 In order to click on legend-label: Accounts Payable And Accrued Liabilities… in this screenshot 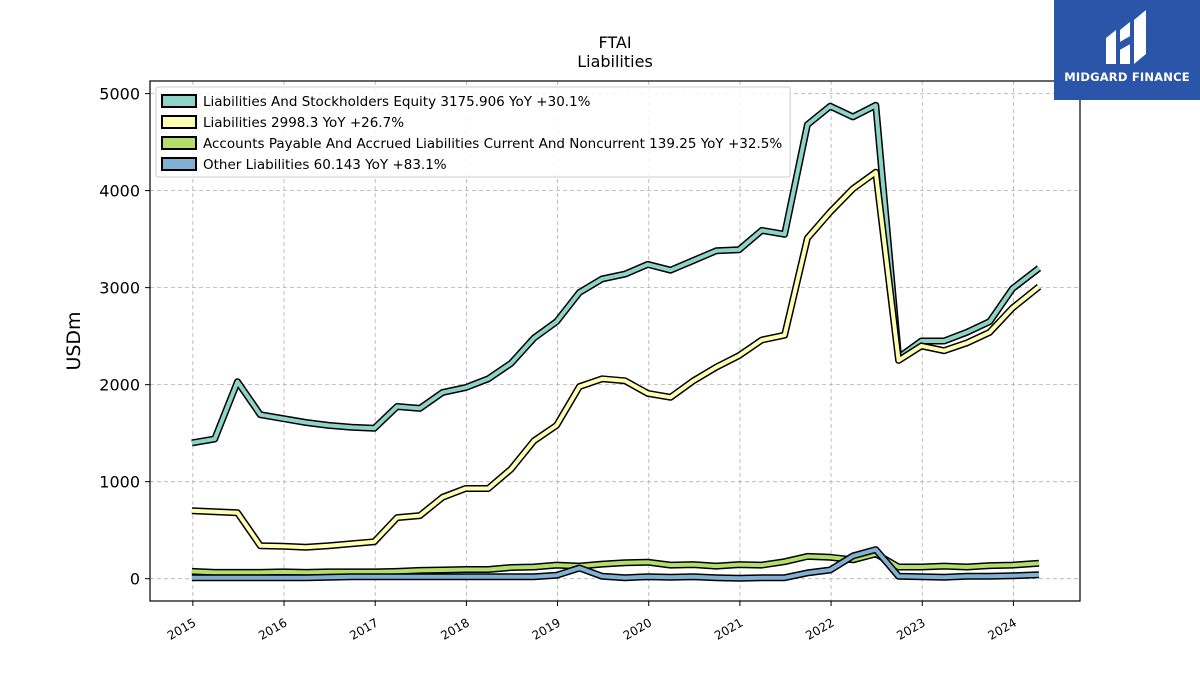, I will do `click(492, 144)`.